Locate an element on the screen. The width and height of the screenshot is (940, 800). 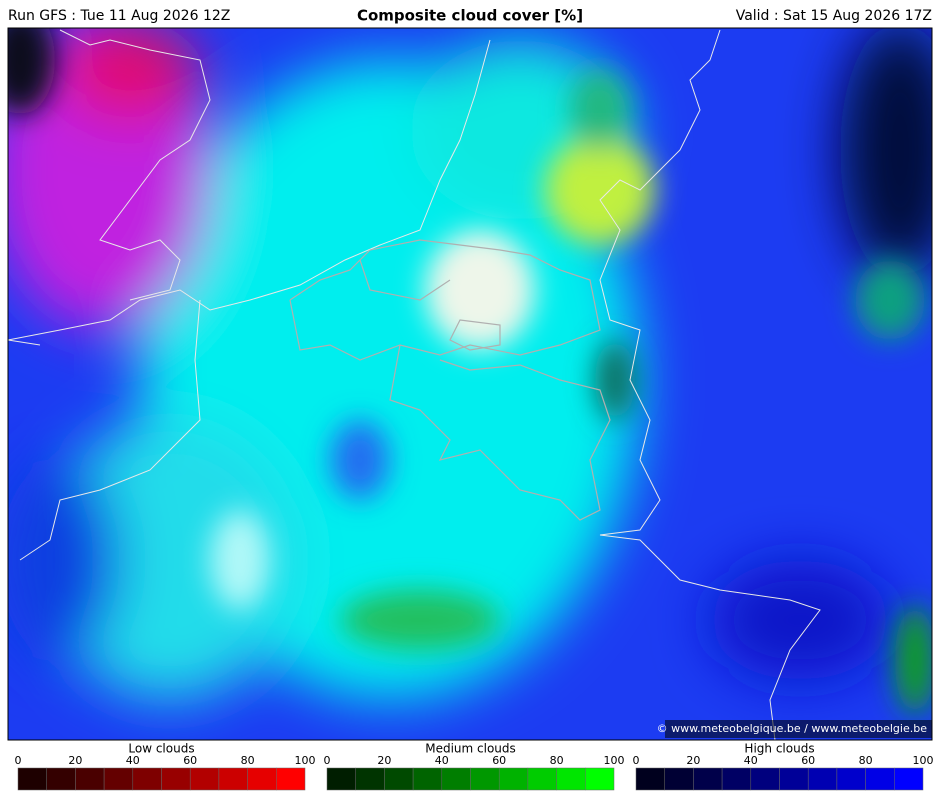
legend-title: Medium clouds is located at coordinates (470, 749).